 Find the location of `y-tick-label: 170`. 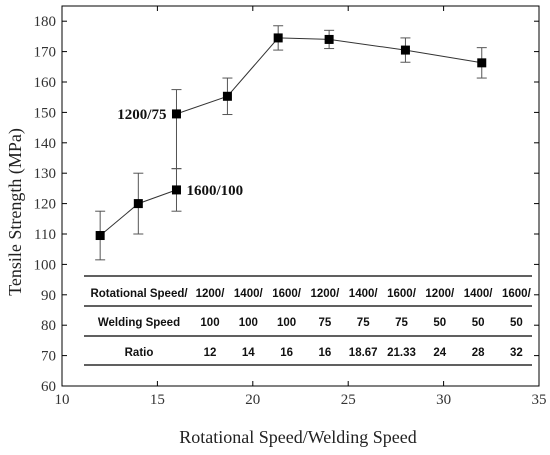

y-tick-label: 170 is located at coordinates (45, 53).